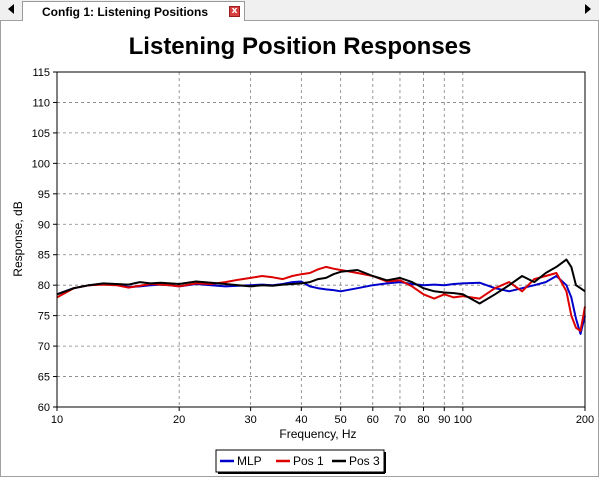 The image size is (599, 481). What do you see at coordinates (44, 256) in the screenshot?
I see `y-tick-label: 85` at bounding box center [44, 256].